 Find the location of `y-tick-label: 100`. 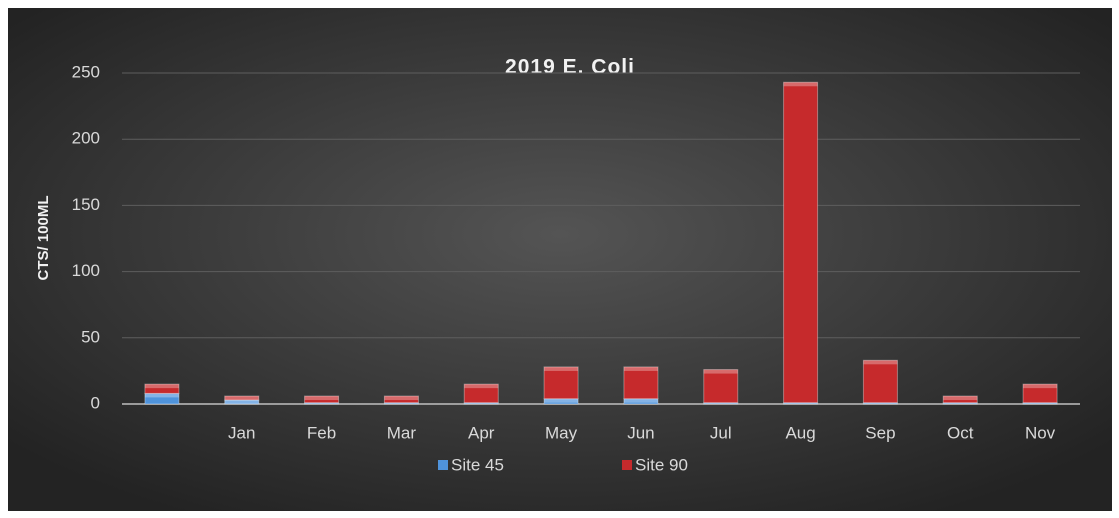

y-tick-label: 100 is located at coordinates (86, 270).